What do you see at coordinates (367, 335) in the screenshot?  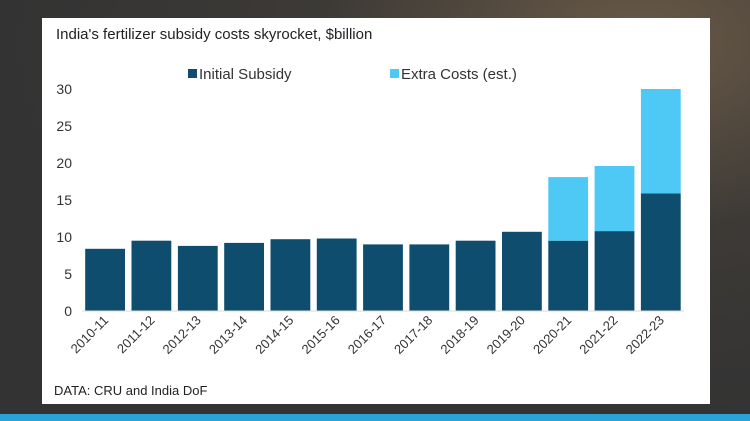 I see `x-tick-label: 2016-17` at bounding box center [367, 335].